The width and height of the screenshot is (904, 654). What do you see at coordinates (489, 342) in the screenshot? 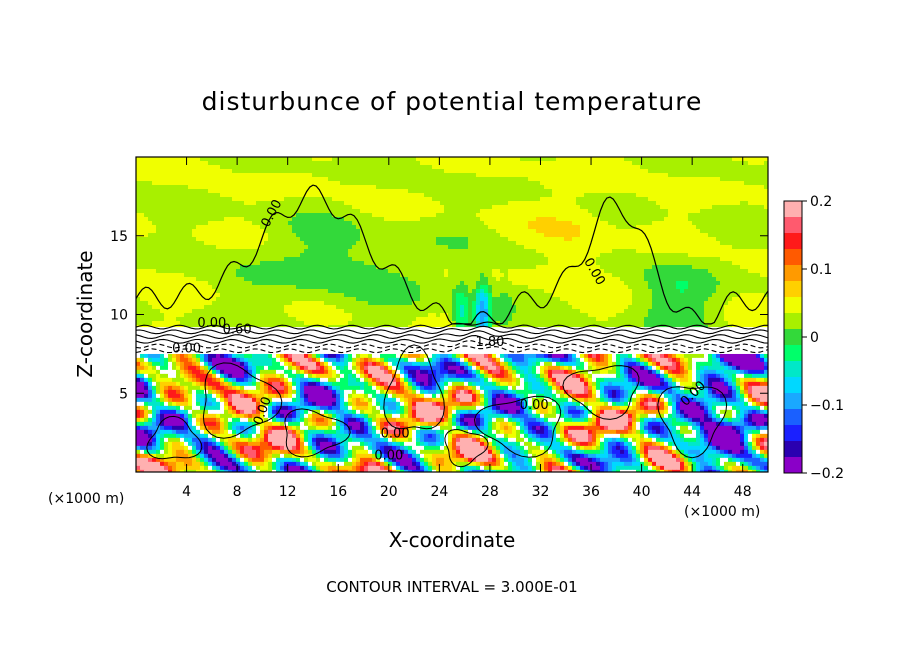
I see `contour-label: 1.80` at bounding box center [489, 342].